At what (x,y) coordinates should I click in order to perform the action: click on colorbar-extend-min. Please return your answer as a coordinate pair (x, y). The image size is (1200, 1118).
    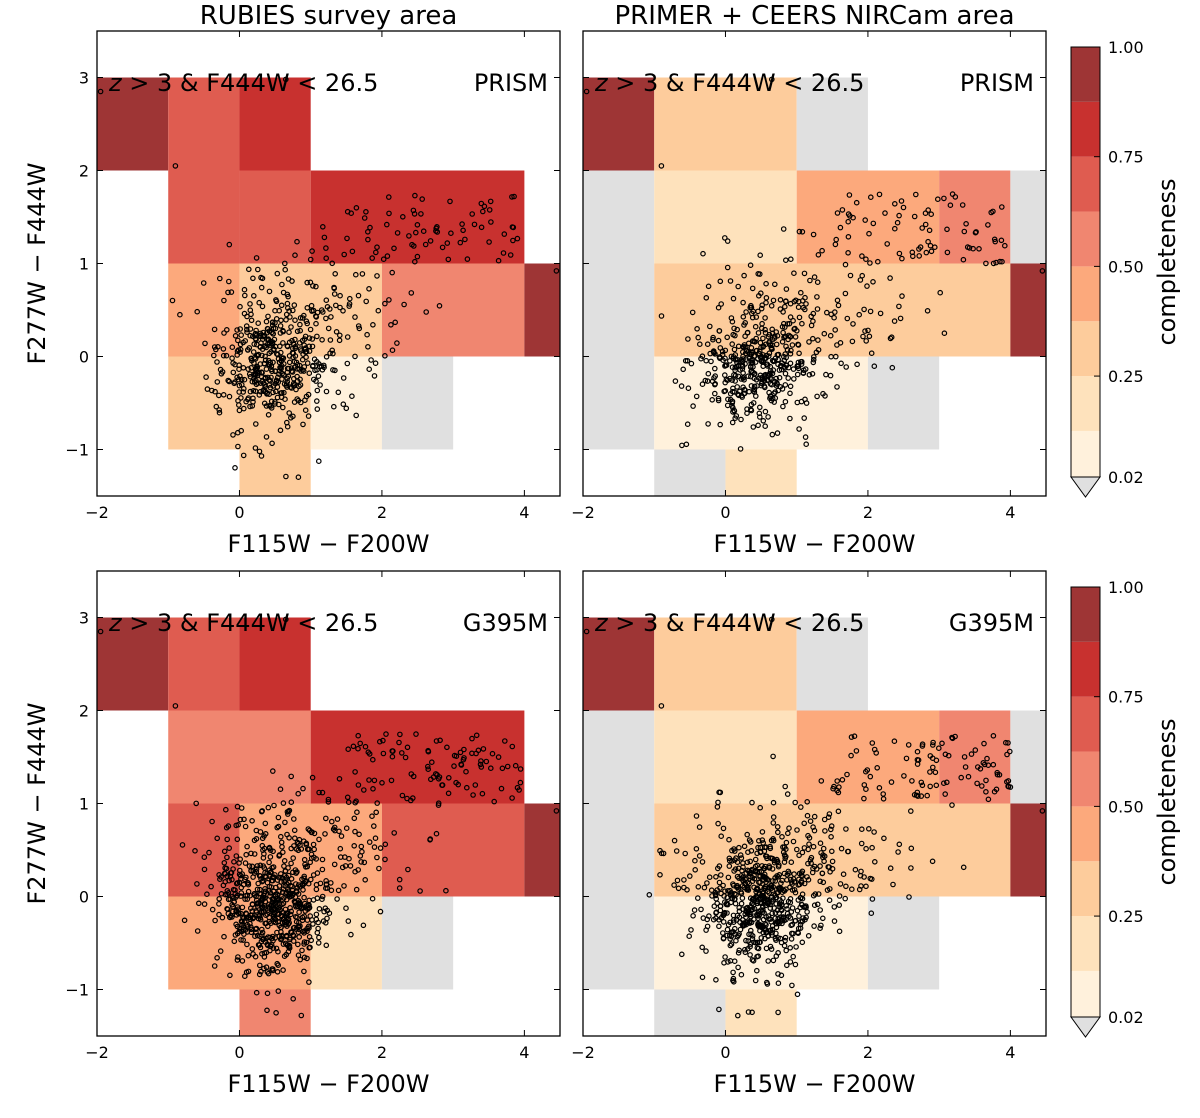
    Looking at the image, I should click on (1085, 487).